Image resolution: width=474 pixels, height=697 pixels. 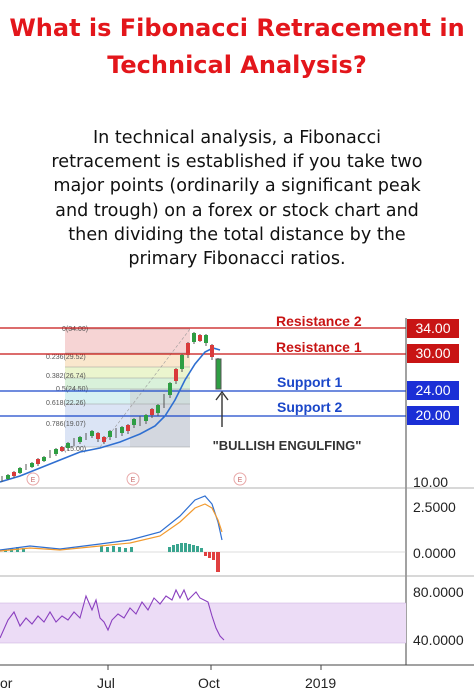 I want to click on resistance-1-price: 30.00, so click(x=432, y=353).